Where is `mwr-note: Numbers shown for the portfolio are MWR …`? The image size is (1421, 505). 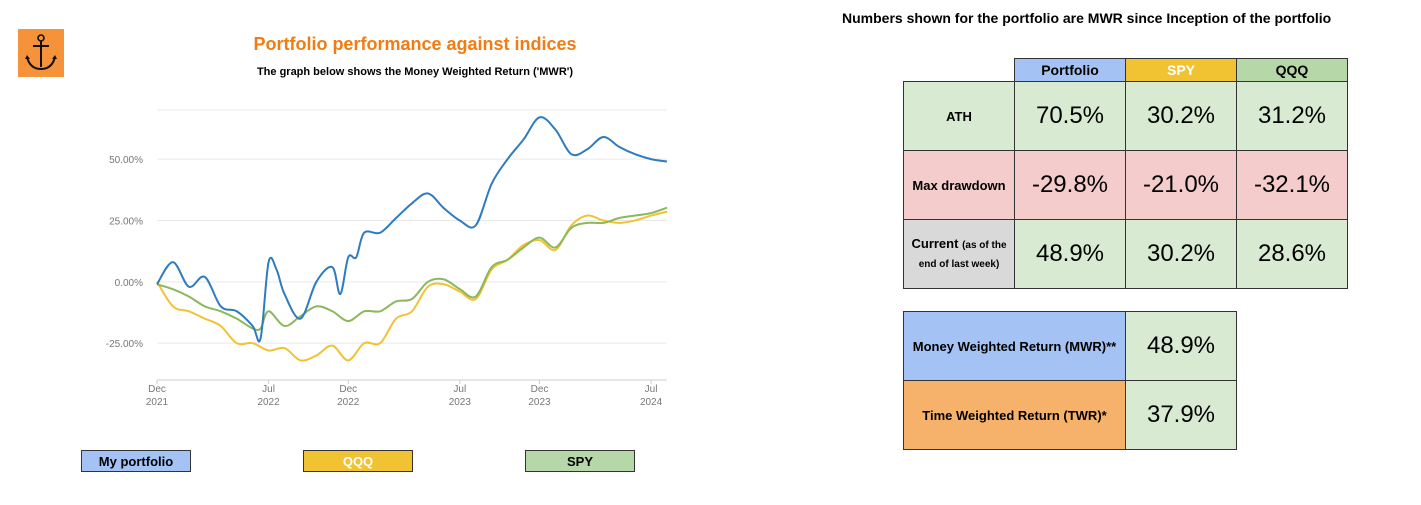
mwr-note: Numbers shown for the portfolio are MWR … is located at coordinates (1087, 18).